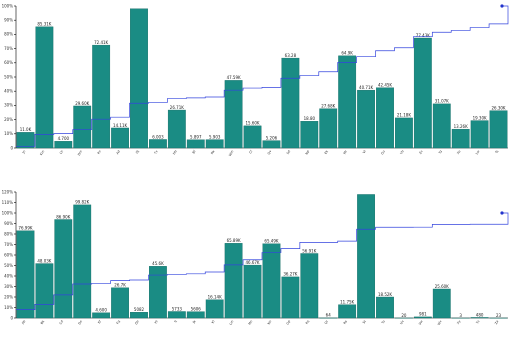 The width and height of the screenshot is (511, 343). Describe the element at coordinates (364, 321) in the screenshot. I see `x-tick-label: St` at that location.